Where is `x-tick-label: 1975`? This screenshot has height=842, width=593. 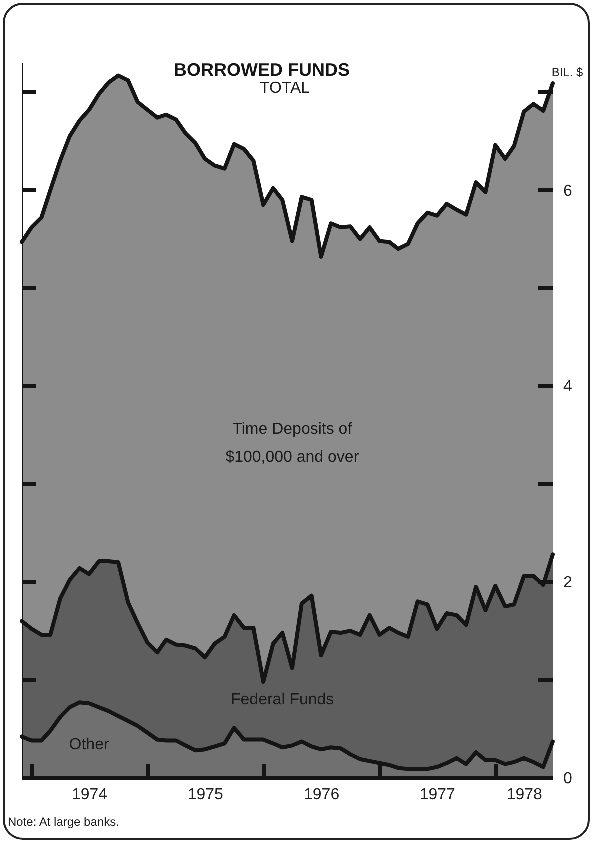 x-tick-label: 1975 is located at coordinates (206, 795).